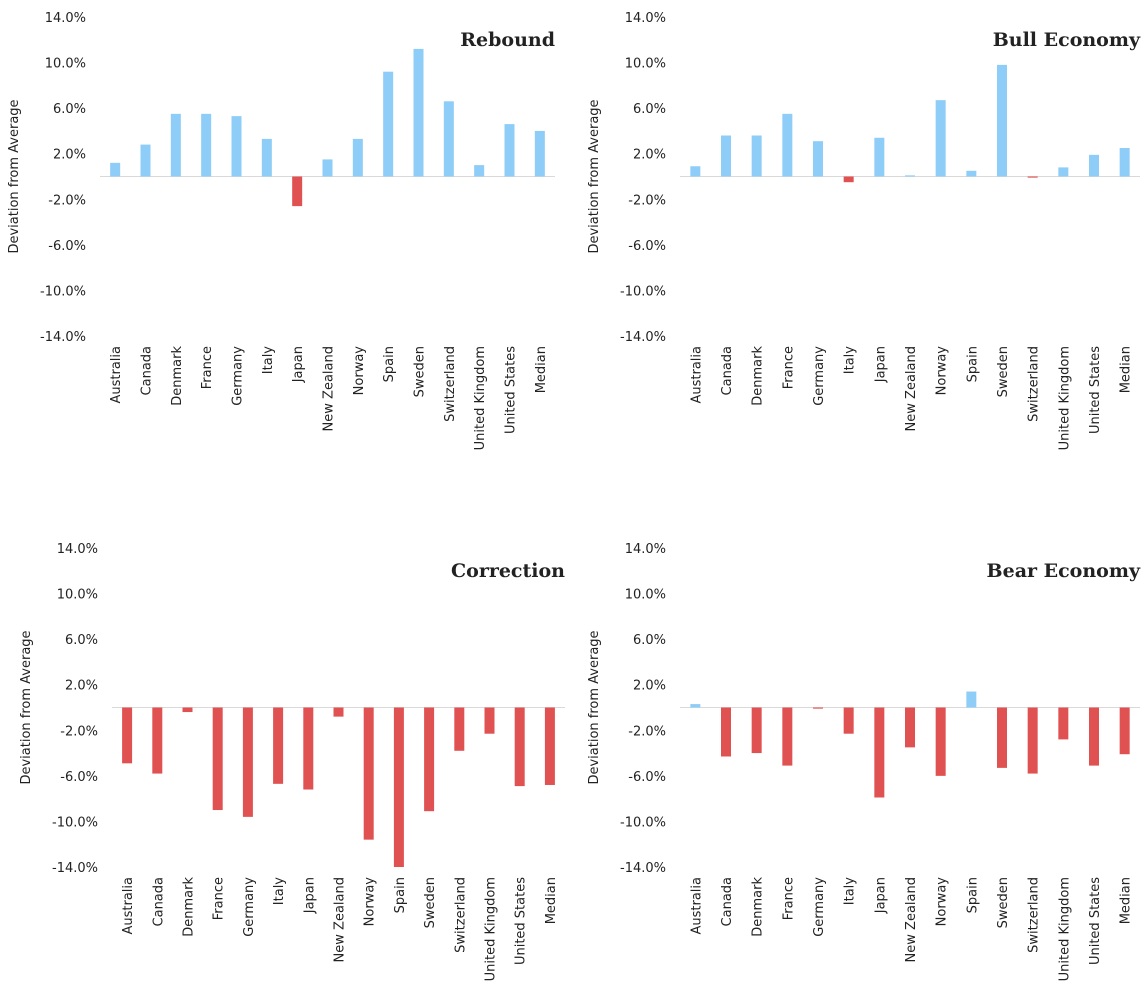 The width and height of the screenshot is (1148, 998). What do you see at coordinates (1067, 40) in the screenshot?
I see `chart-title: Bull Economy` at bounding box center [1067, 40].